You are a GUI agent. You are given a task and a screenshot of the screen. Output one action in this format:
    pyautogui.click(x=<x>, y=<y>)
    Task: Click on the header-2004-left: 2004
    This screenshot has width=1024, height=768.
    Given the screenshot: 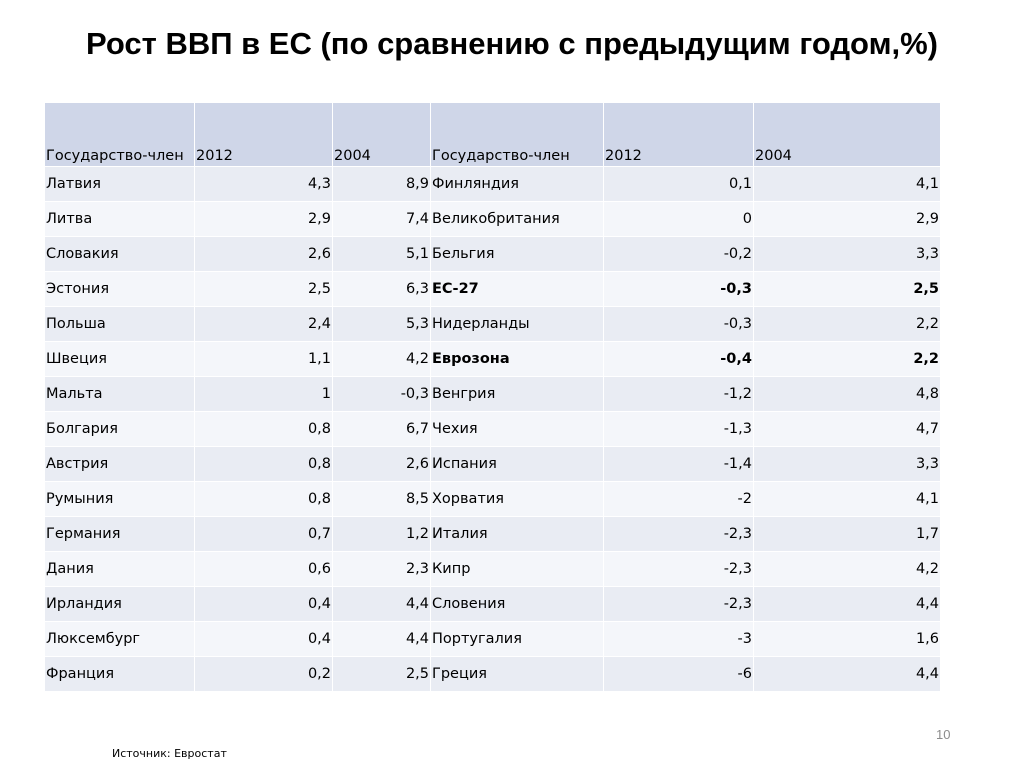 What is the action you would take?
    pyautogui.click(x=381, y=134)
    